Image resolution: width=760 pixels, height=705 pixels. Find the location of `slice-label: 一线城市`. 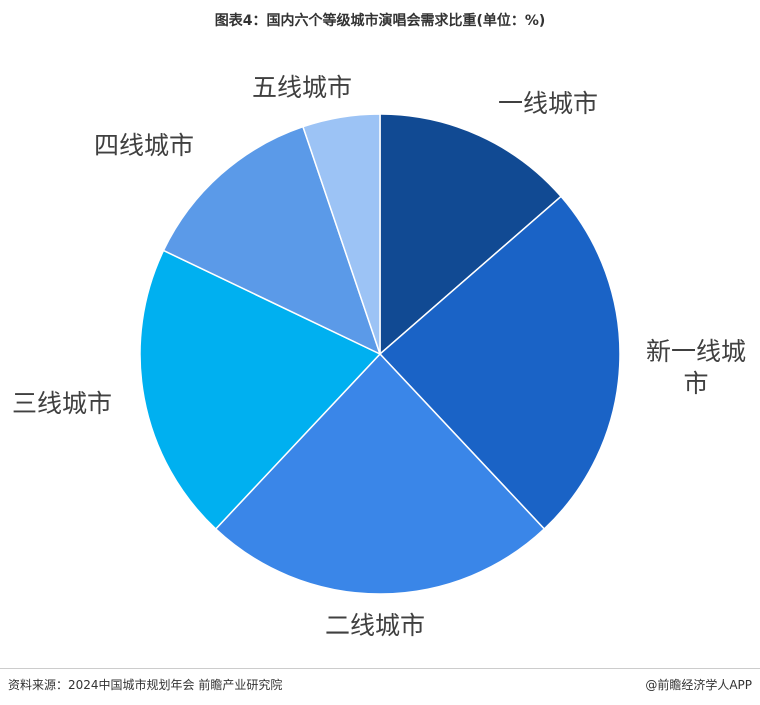

slice-label: 一线城市 is located at coordinates (548, 103).